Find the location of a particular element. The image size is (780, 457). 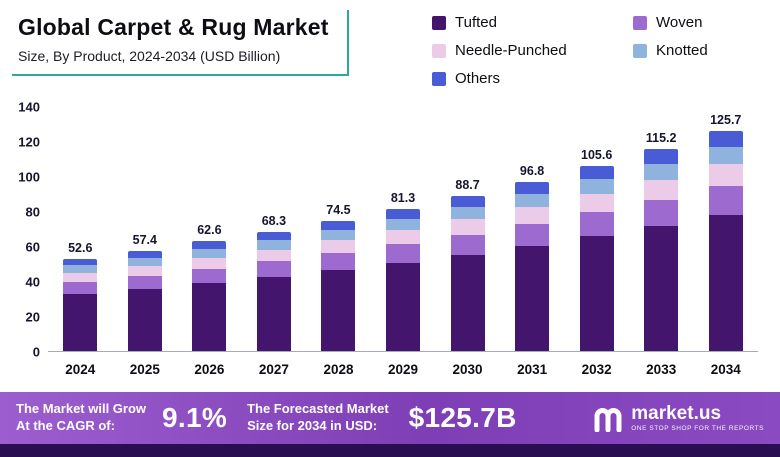

legend-label: Knotted is located at coordinates (682, 50).